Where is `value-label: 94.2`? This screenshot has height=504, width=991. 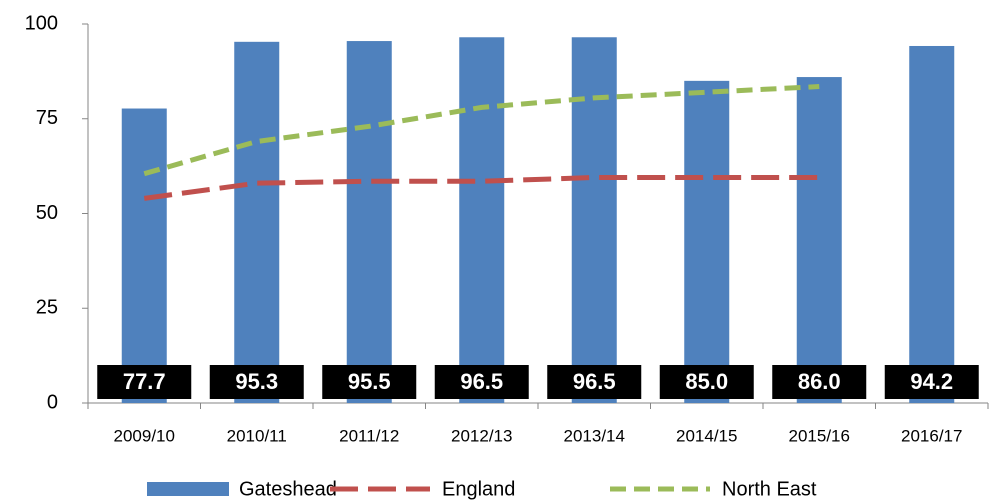
value-label: 94.2 is located at coordinates (931, 381).